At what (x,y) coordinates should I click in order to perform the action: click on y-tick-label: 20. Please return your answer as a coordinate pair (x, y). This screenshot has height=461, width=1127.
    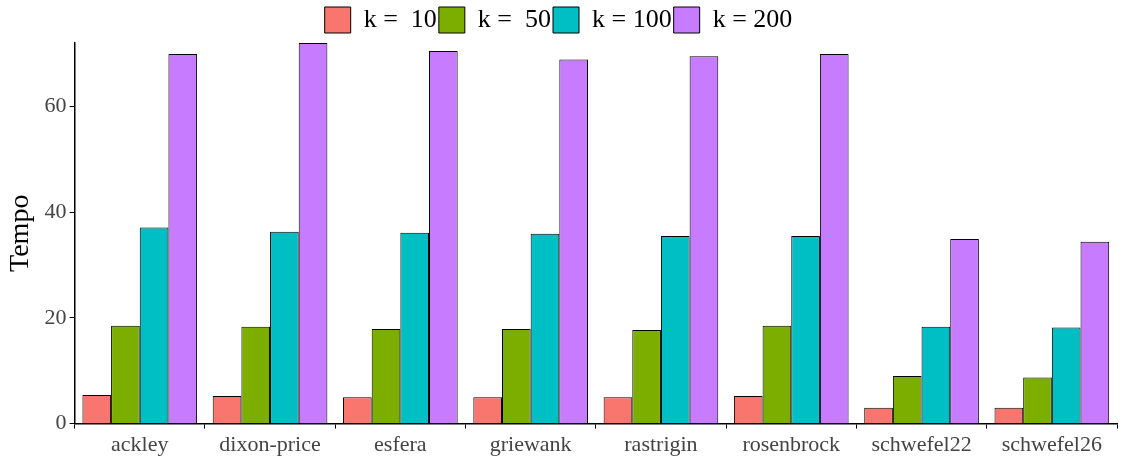
    Looking at the image, I should click on (55, 316).